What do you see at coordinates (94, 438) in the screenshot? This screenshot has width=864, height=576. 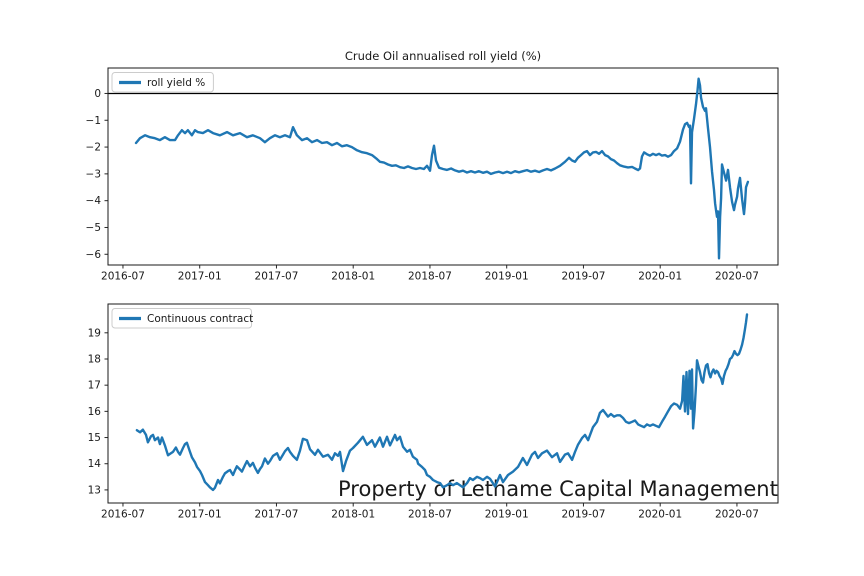 I see `y-tick-label: 15` at bounding box center [94, 438].